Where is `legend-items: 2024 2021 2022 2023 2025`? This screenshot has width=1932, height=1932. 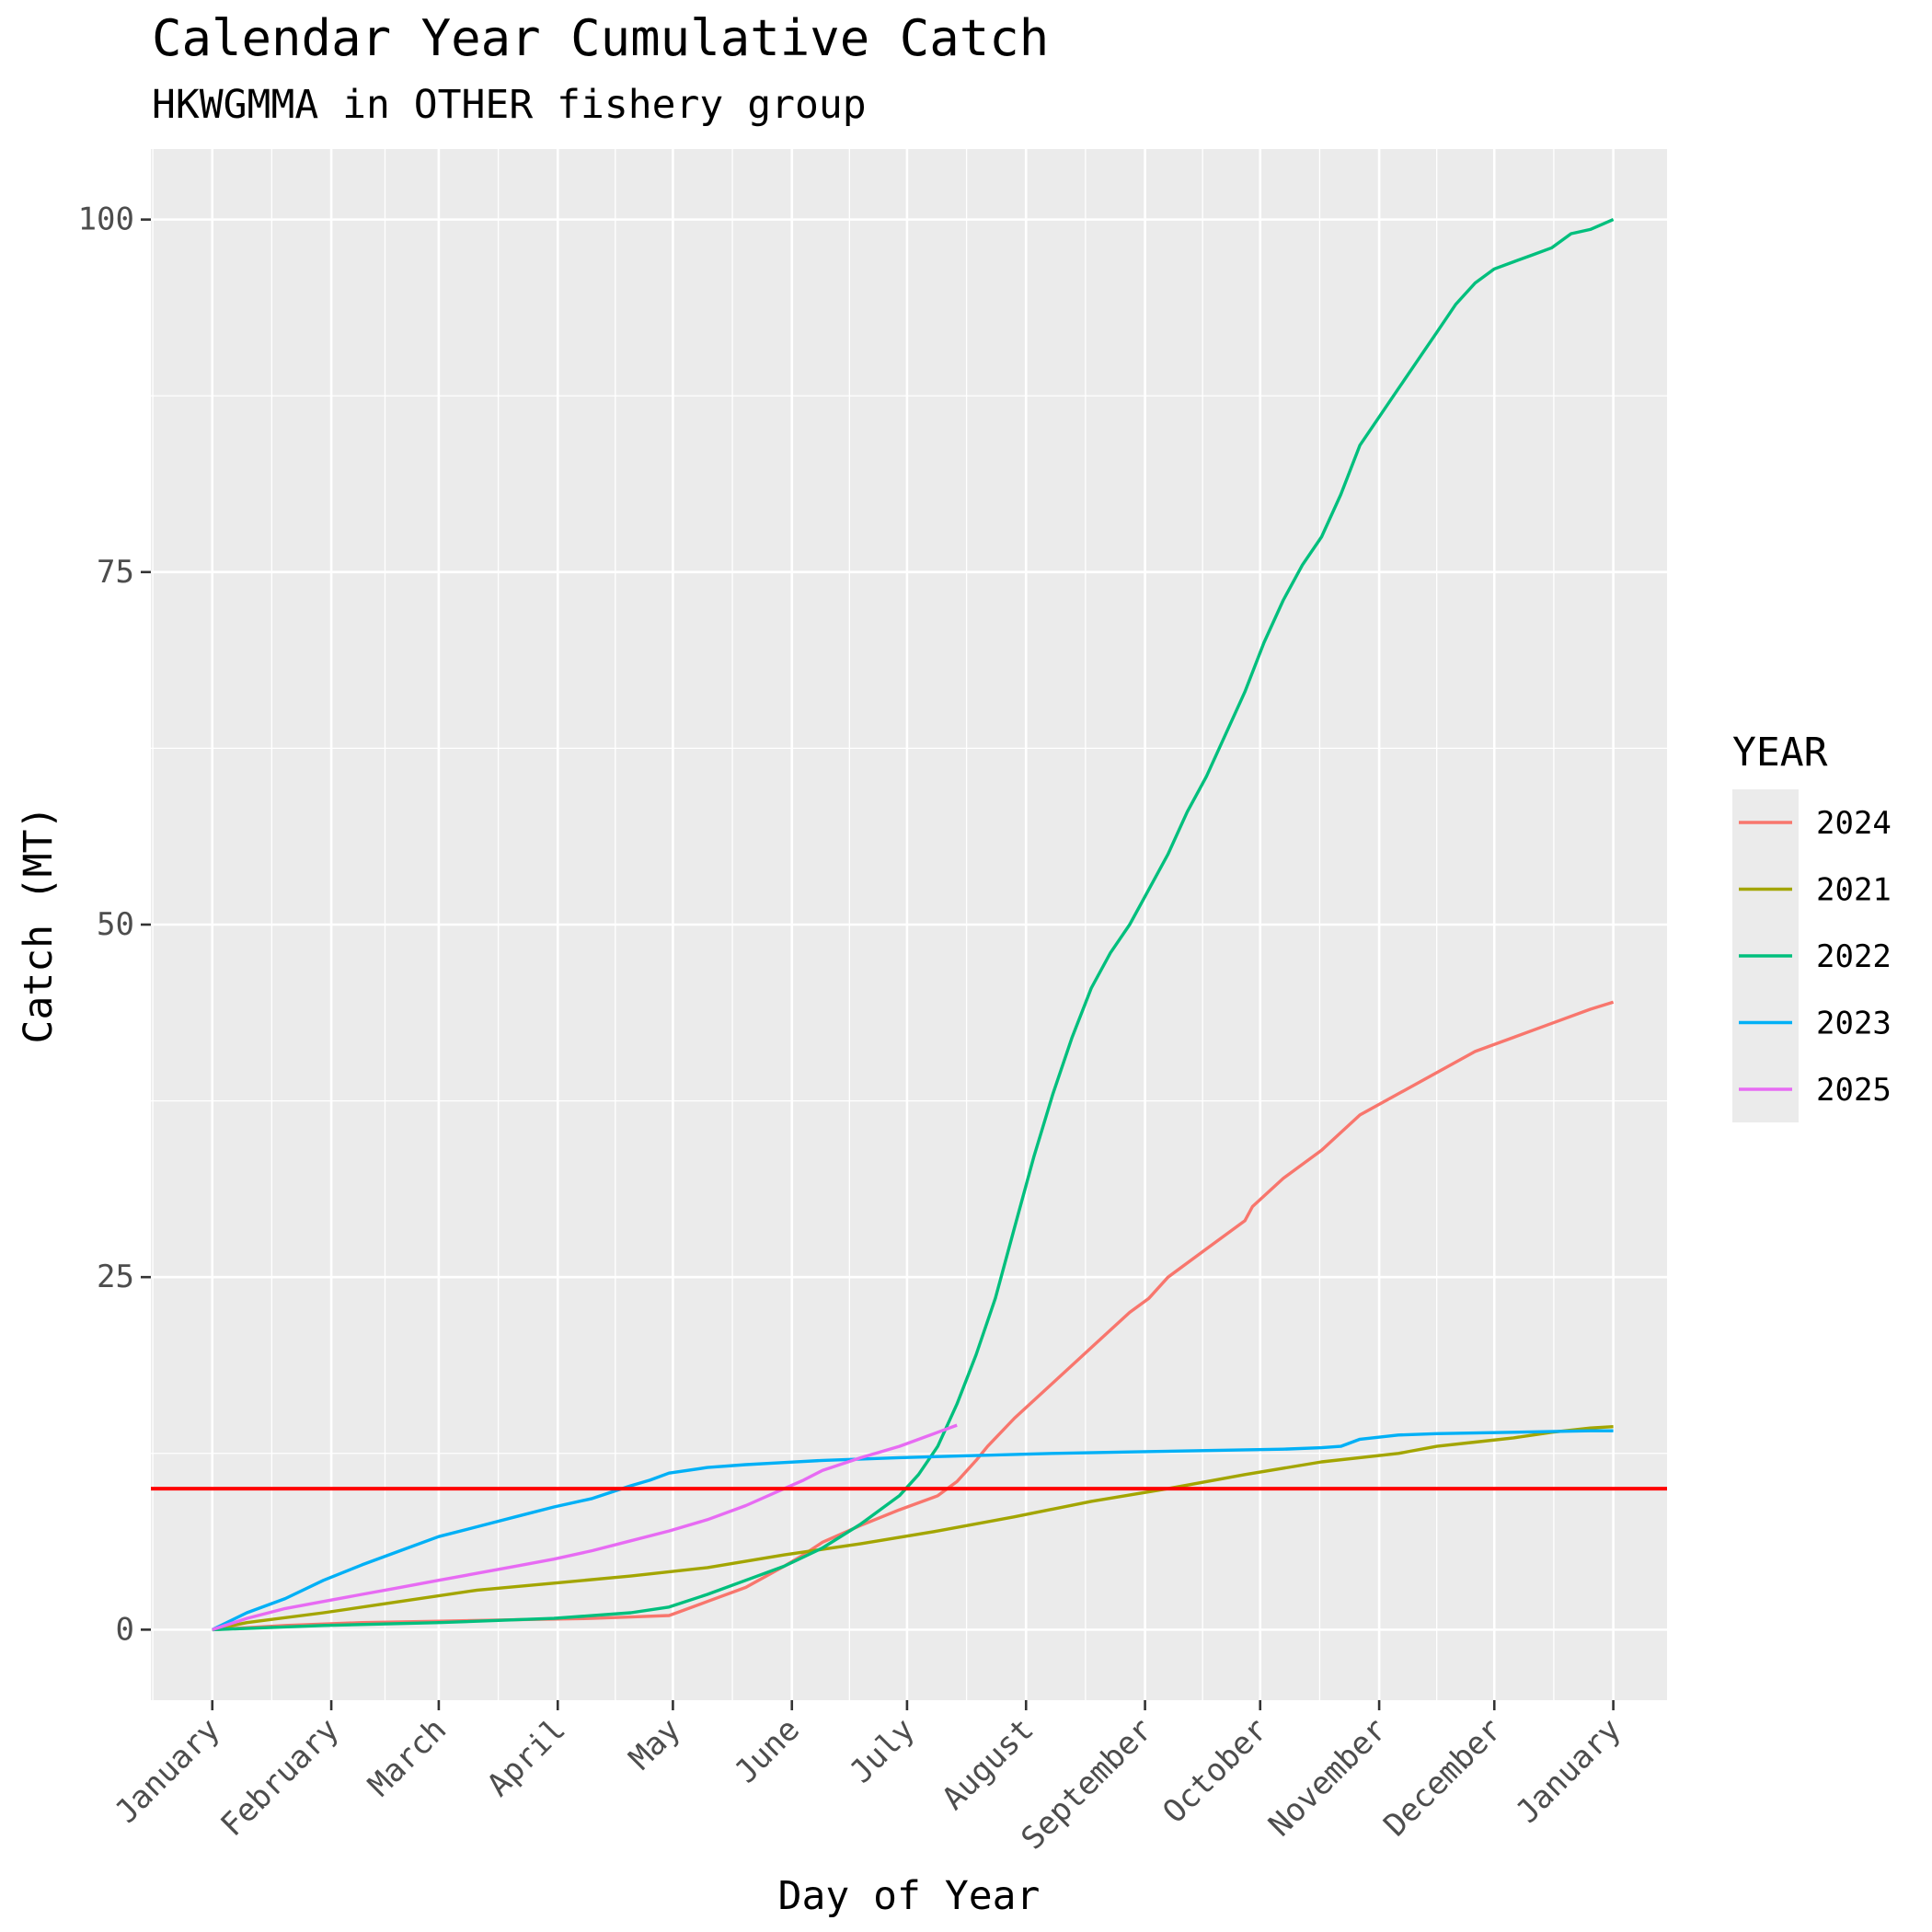
legend-items: 2024 2021 2022 2023 2025 is located at coordinates (1815, 957).